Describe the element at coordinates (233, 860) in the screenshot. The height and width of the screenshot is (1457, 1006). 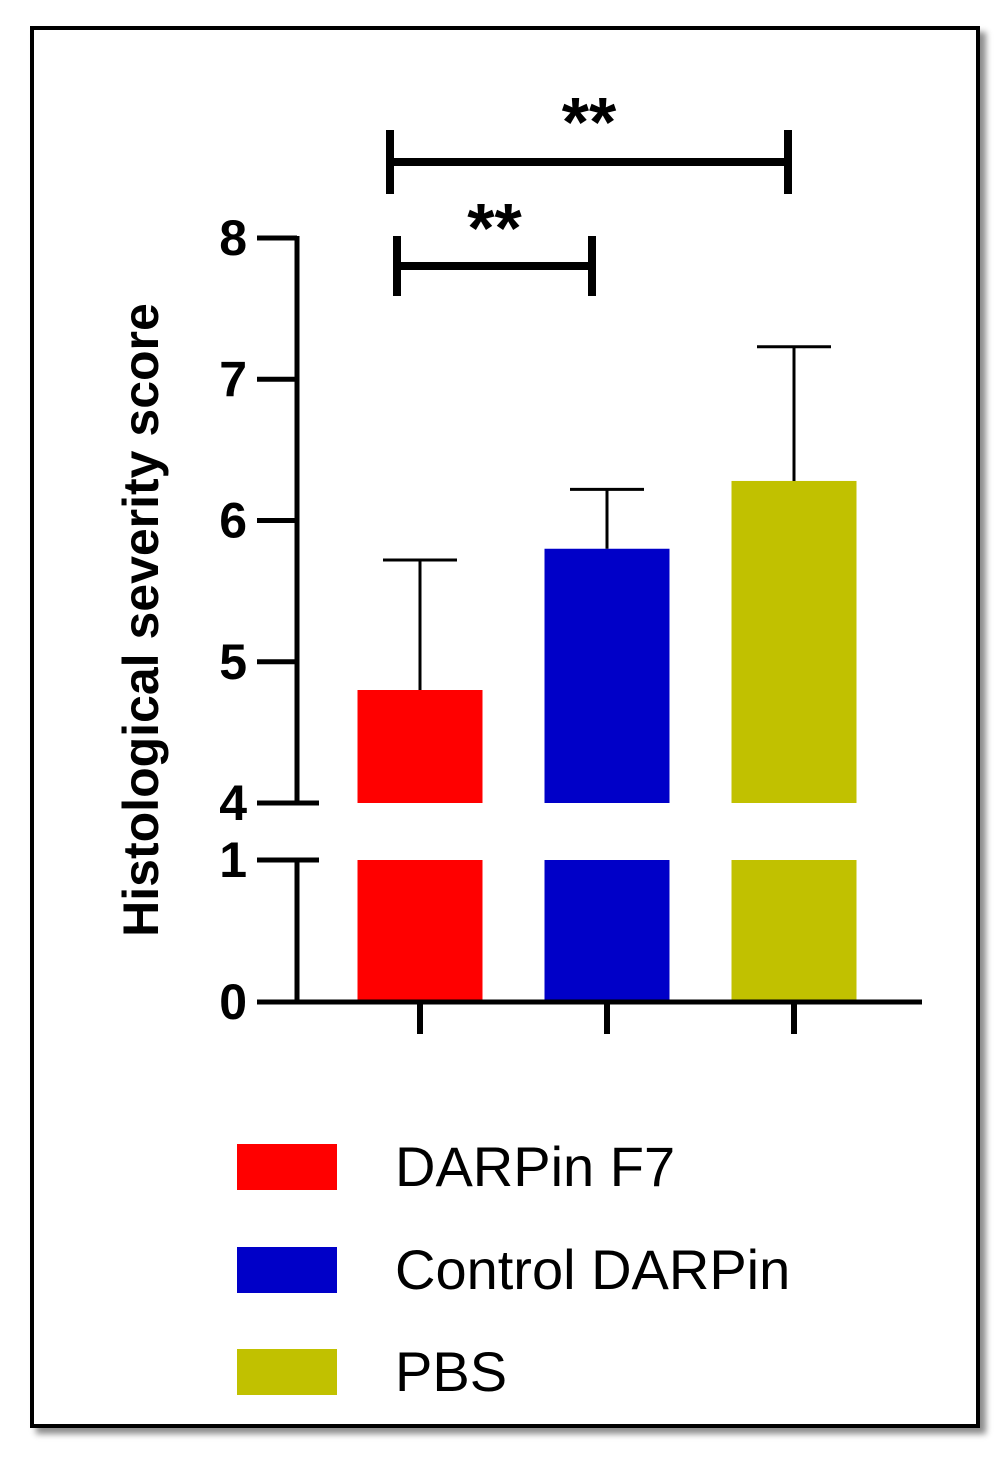
I see `y-tick-label: 1` at that location.